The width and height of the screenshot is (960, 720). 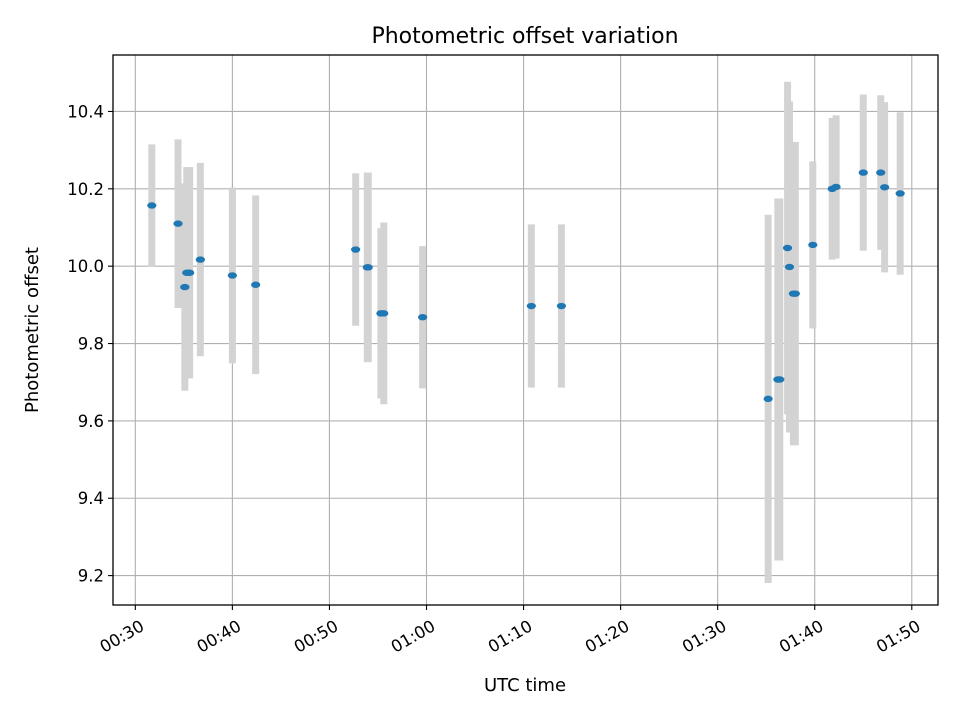 I want to click on x-tick-label: 01:20, so click(x=607, y=636).